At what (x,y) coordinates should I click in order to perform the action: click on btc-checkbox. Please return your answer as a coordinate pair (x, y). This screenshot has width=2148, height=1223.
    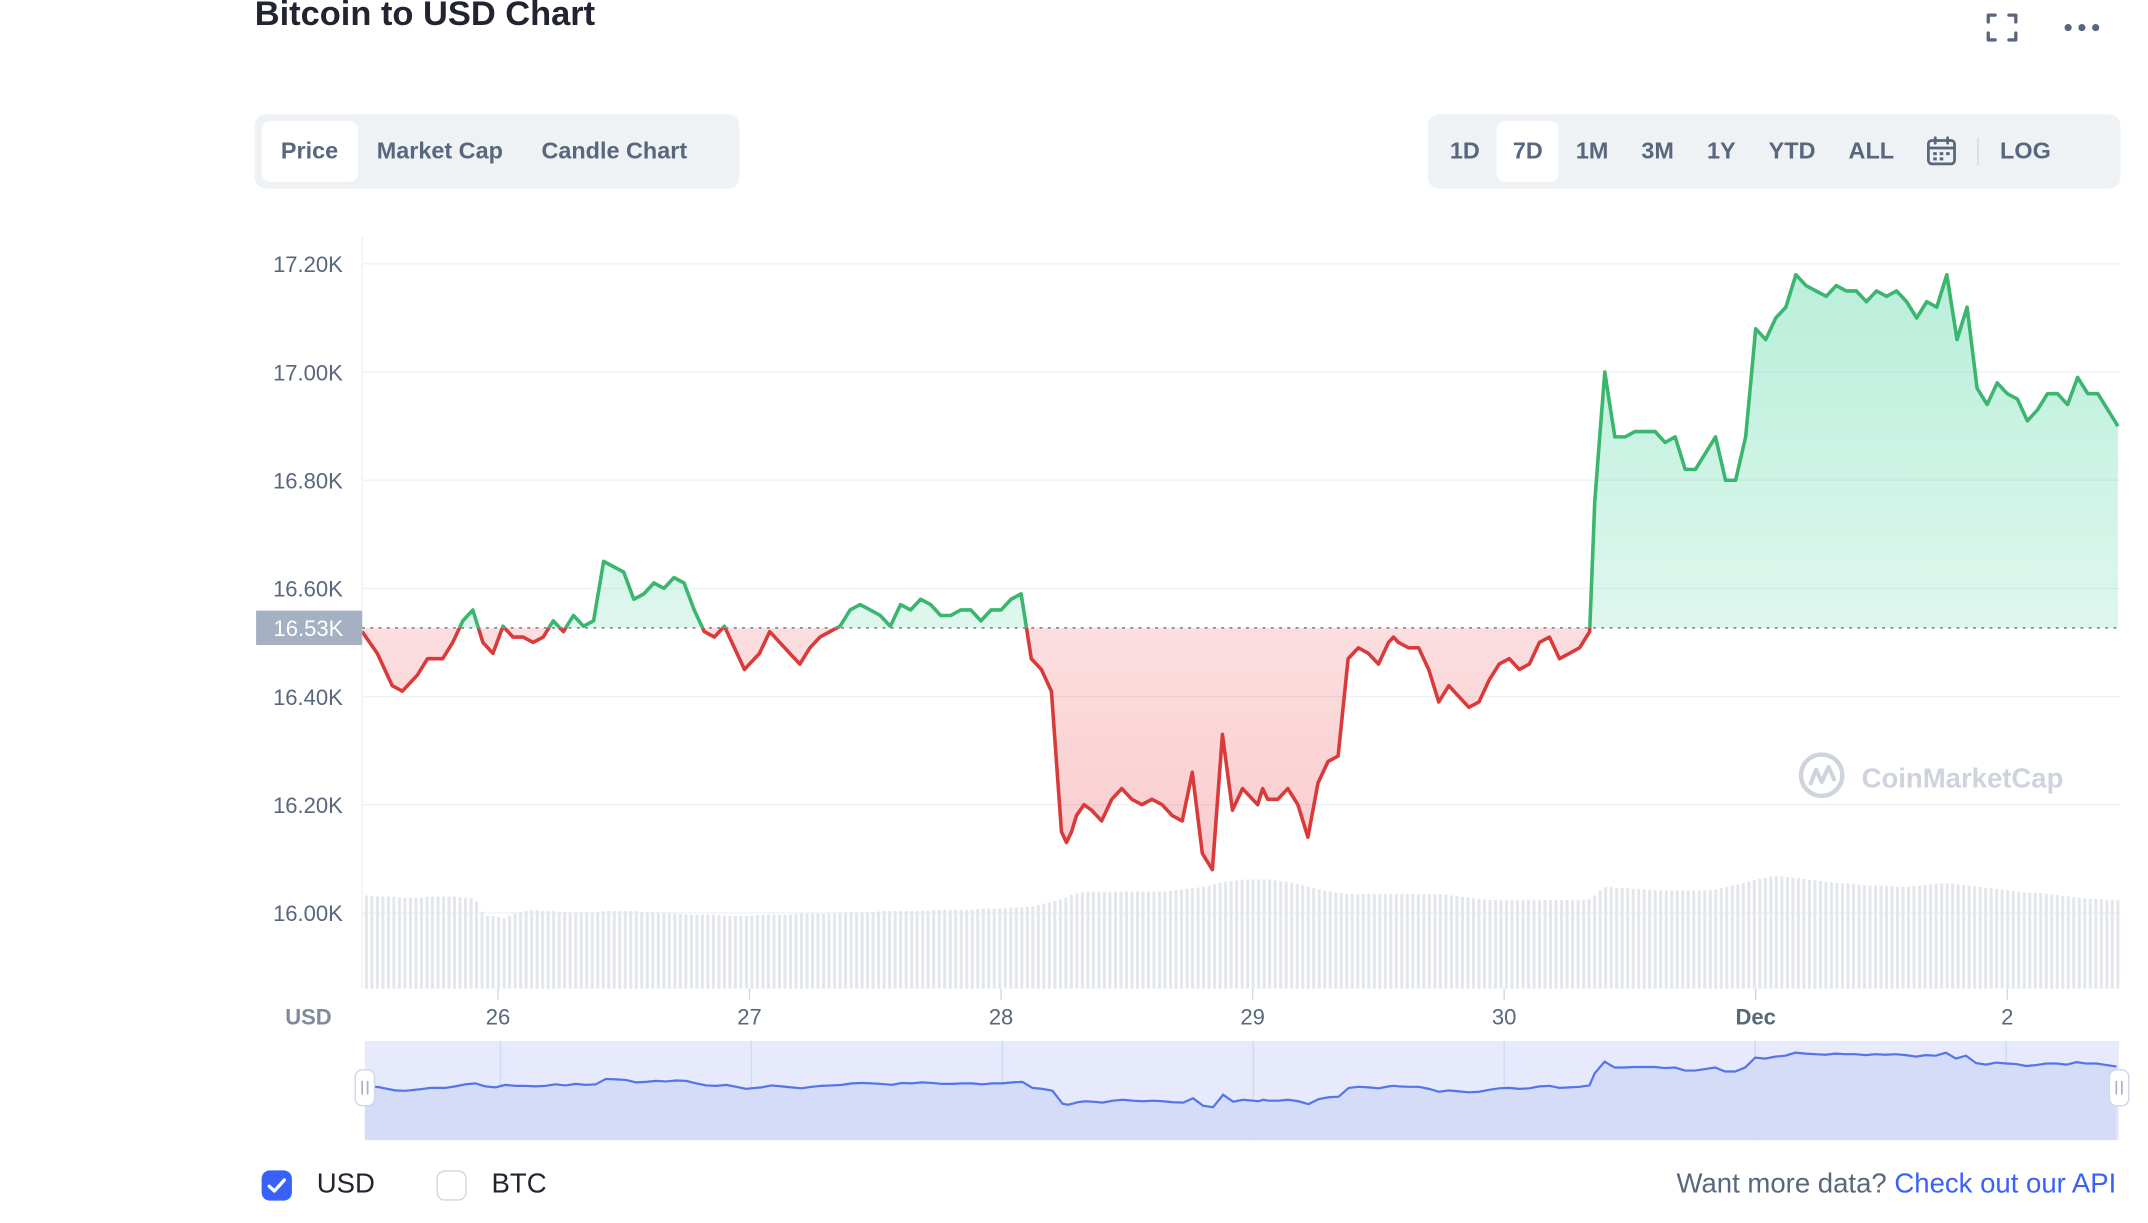
    Looking at the image, I should click on (451, 1185).